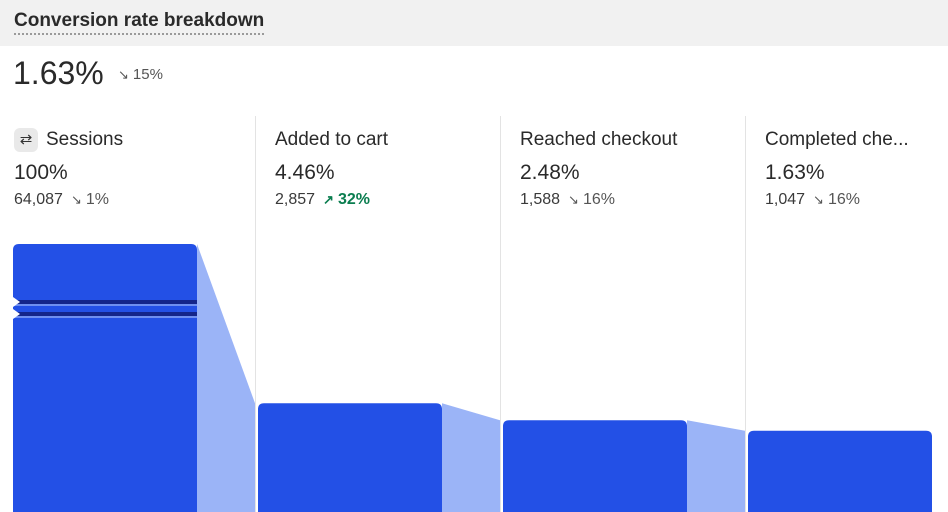 Image resolution: width=948 pixels, height=512 pixels. What do you see at coordinates (26, 140) in the screenshot?
I see `sessions-icon: ⇄` at bounding box center [26, 140].